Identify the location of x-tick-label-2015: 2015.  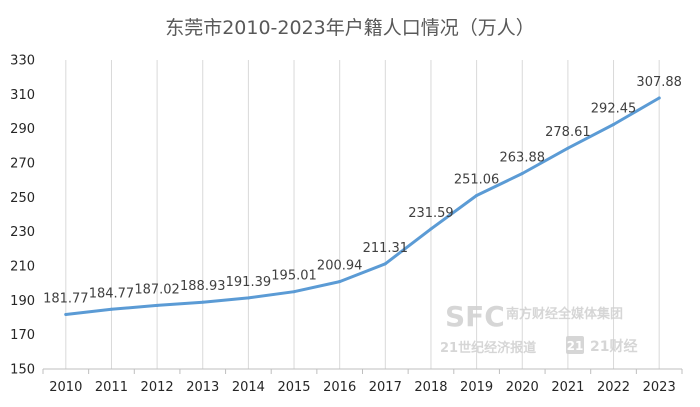
(293, 387).